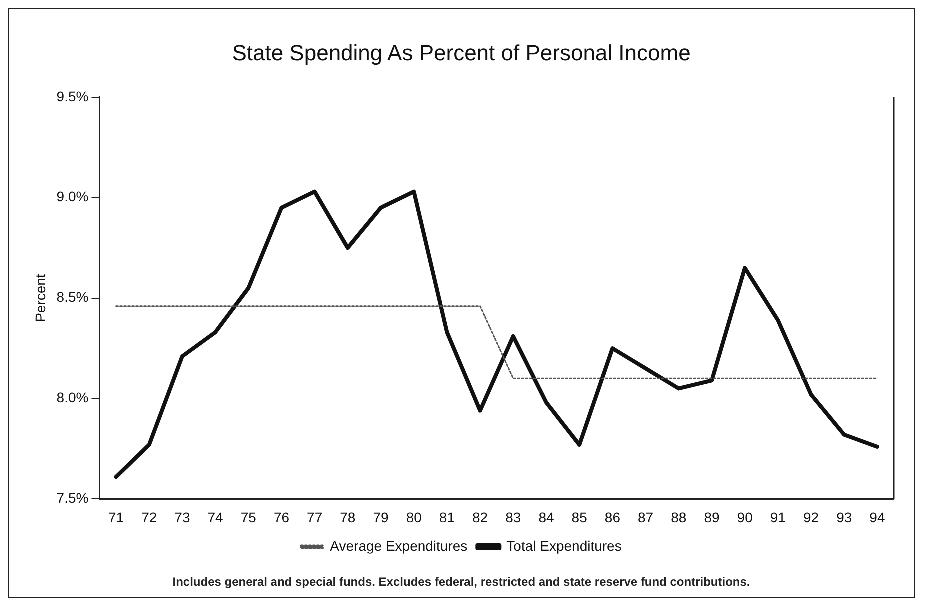 This screenshot has width=930, height=612. I want to click on x-tick-label: 89, so click(712, 517).